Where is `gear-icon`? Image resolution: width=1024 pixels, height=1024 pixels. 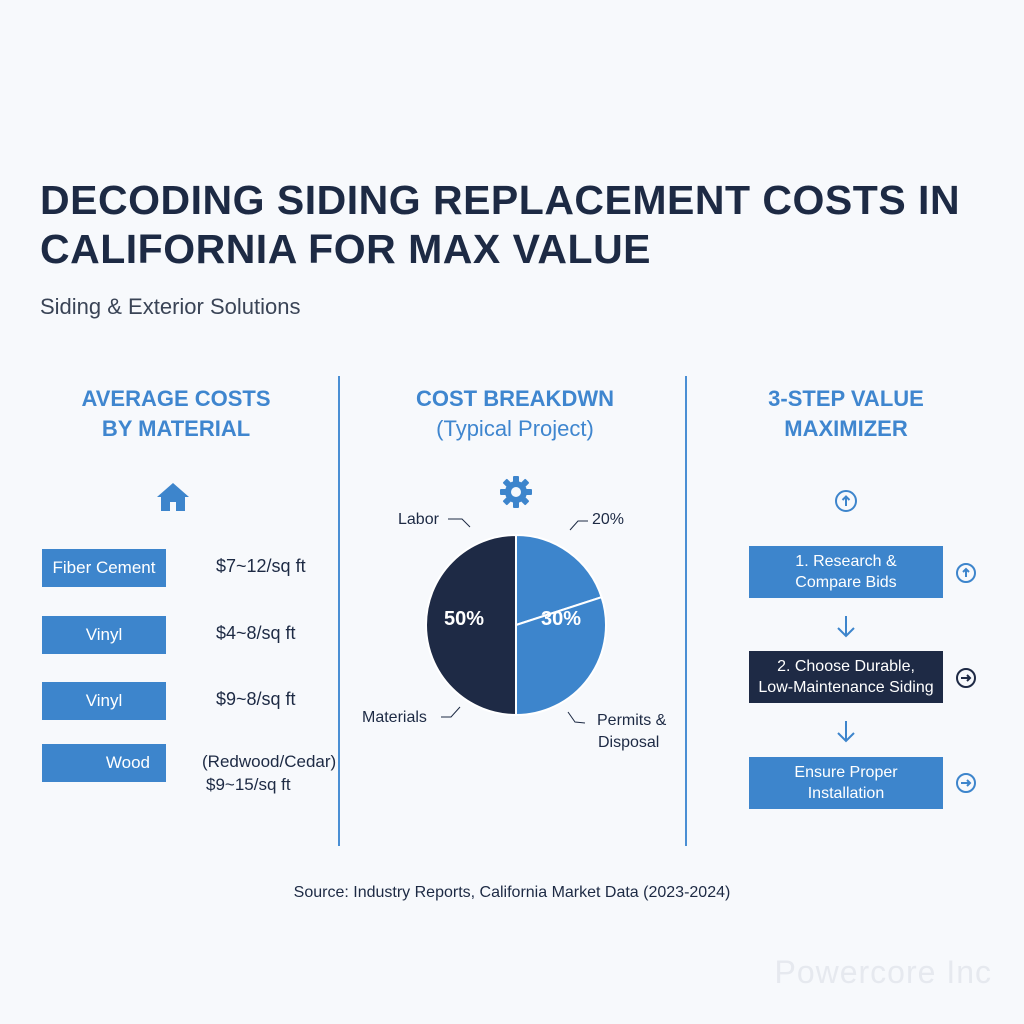 gear-icon is located at coordinates (516, 494).